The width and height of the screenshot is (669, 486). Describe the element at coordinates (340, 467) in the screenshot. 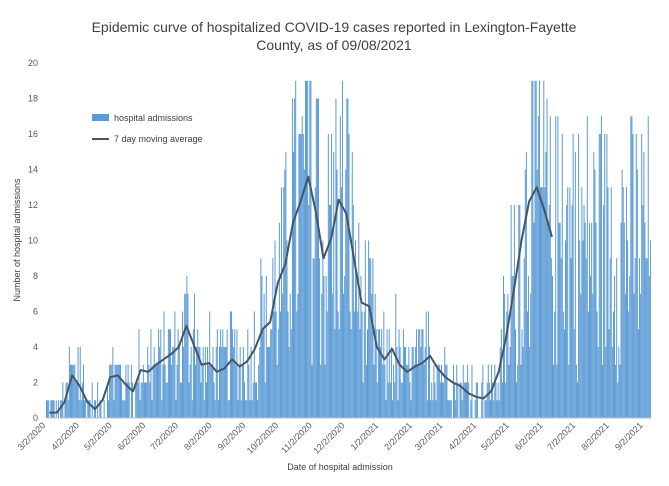

I see `x-axis-label: Date of hospital admission` at that location.